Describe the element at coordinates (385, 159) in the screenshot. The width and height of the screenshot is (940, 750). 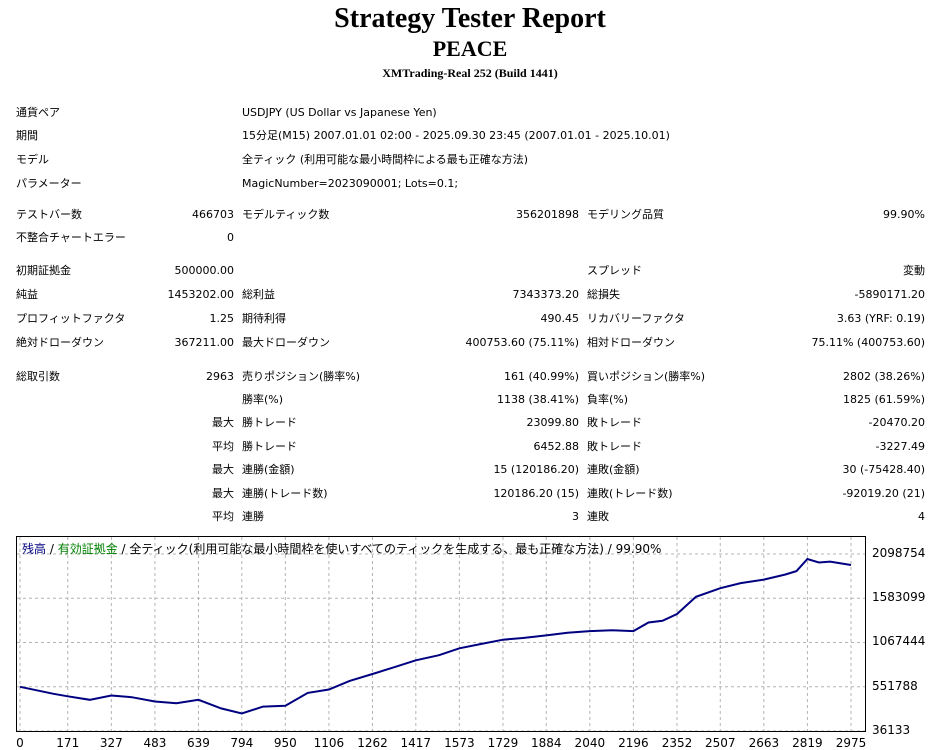
I see `settings-value: 全ティック (利用可能な最小時間枠による最も正確な方法)` at that location.